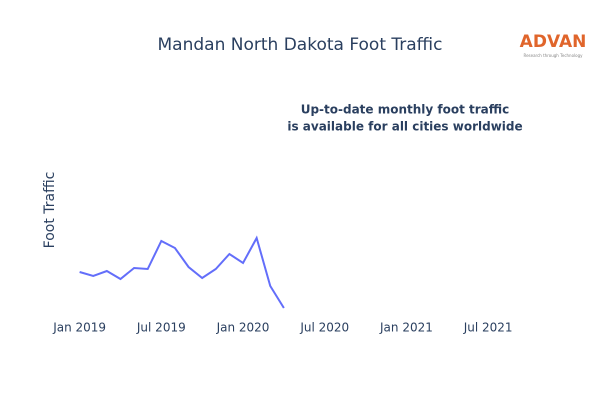 This screenshot has width=600, height=400. What do you see at coordinates (300, 45) in the screenshot?
I see `chart-title: Mandan North Dakota Foot Traffic` at bounding box center [300, 45].